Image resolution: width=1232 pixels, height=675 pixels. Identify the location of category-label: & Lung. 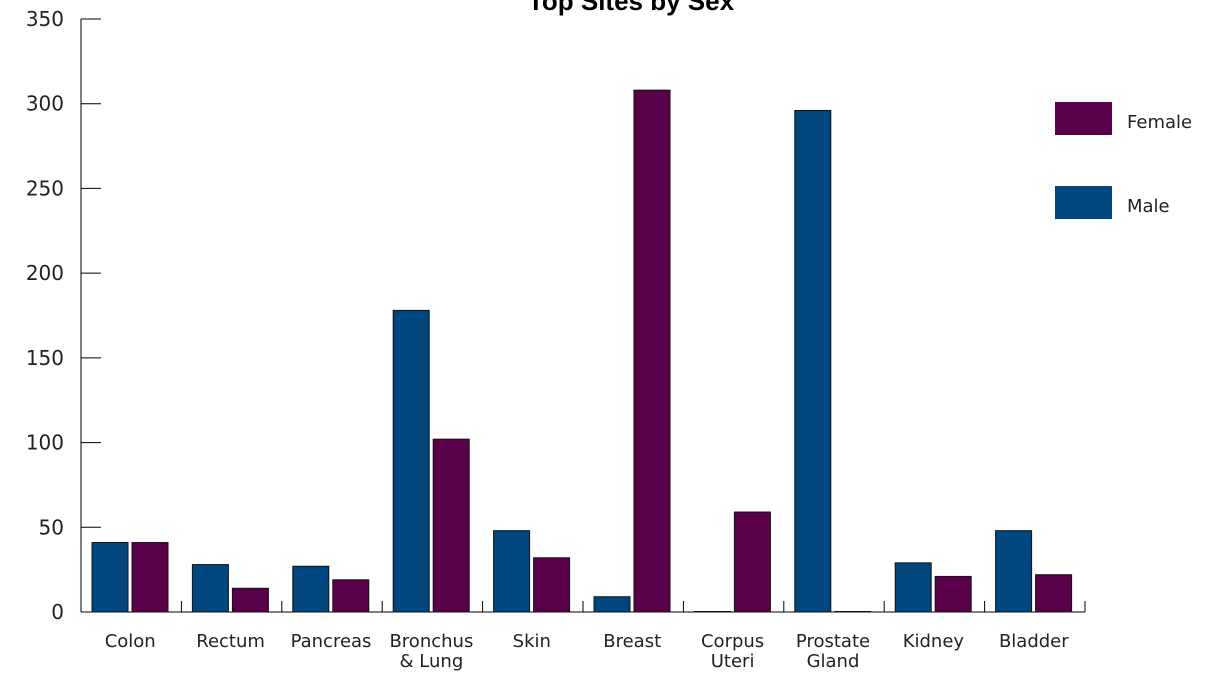
(432, 661).